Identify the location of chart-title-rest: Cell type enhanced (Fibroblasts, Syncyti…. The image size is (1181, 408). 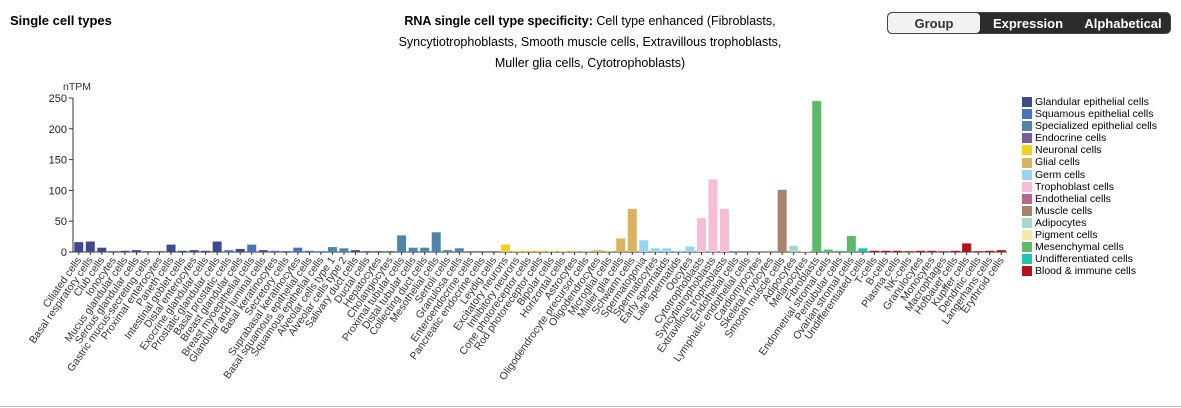
(590, 42).